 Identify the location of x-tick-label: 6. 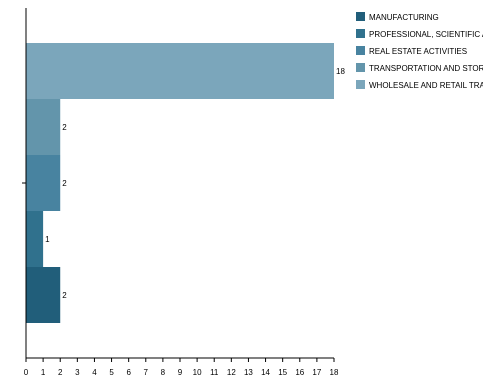
(128, 372).